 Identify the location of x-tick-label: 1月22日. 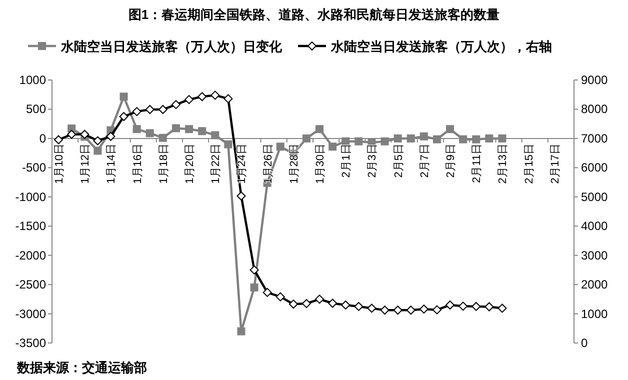
(216, 163).